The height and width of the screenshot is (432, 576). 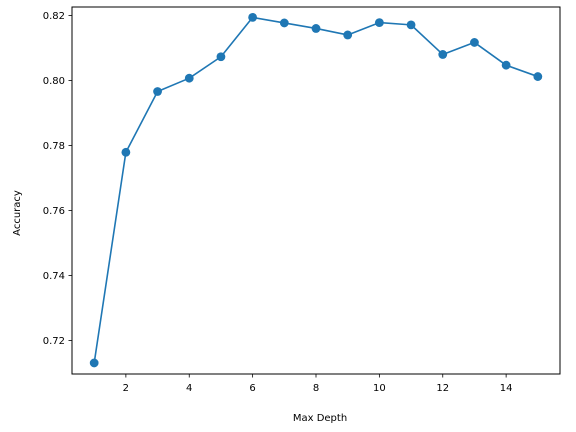 What do you see at coordinates (54, 146) in the screenshot?
I see `y-tick-label: 0.78` at bounding box center [54, 146].